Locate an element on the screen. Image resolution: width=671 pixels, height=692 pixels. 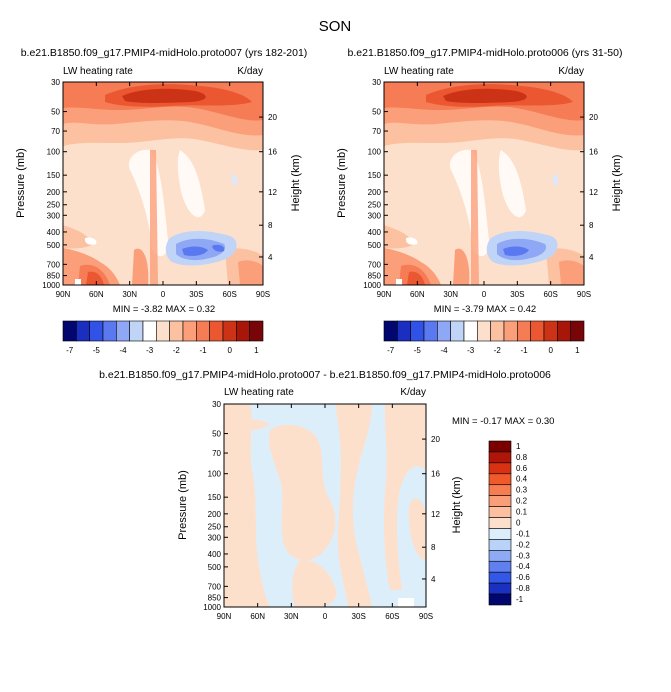
colorbar-left: -7 -5 -4 -3 -2 -1 0 1 is located at coordinates (163, 337).